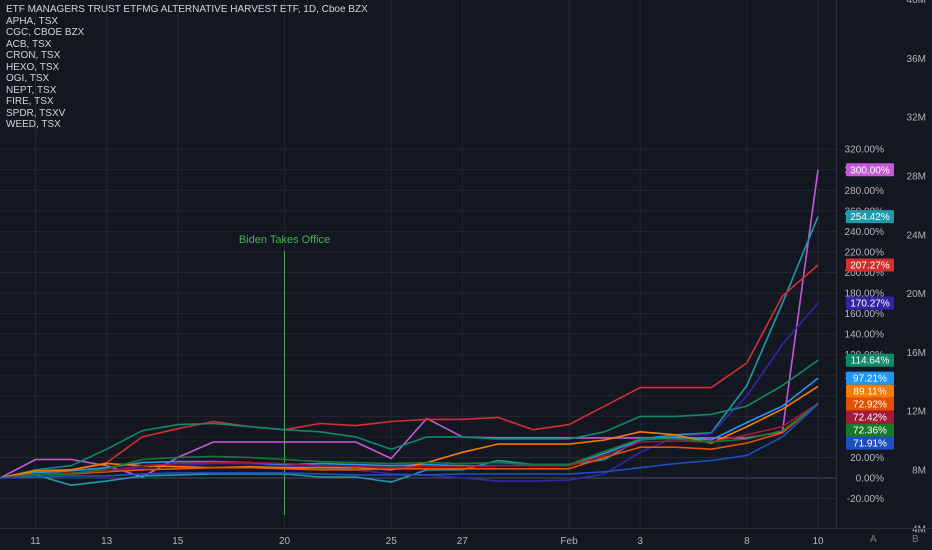  What do you see at coordinates (30, 101) in the screenshot?
I see `legend-item: FIRE, TSX` at bounding box center [30, 101].